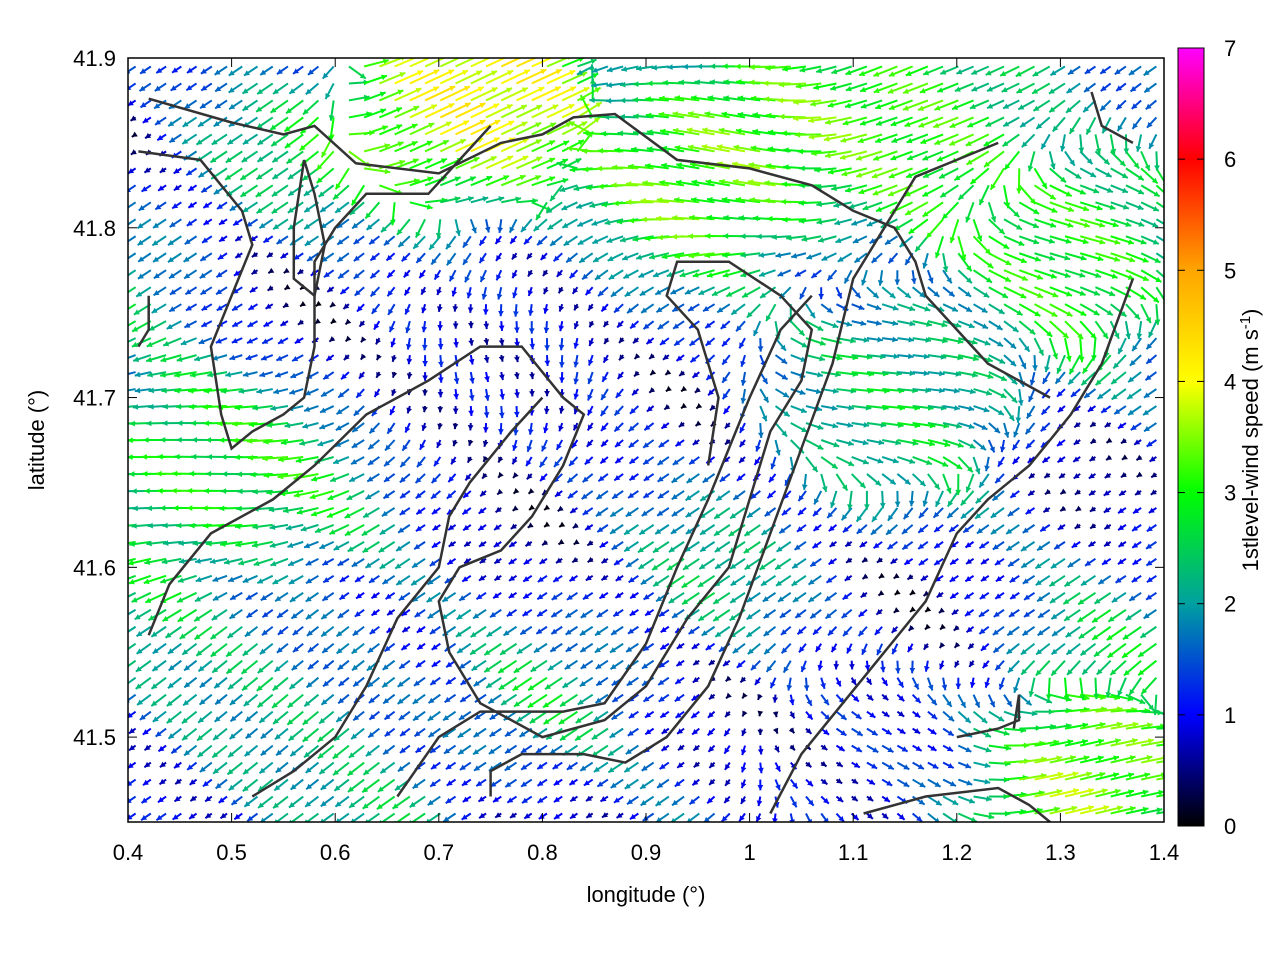  Describe the element at coordinates (1230, 715) in the screenshot. I see `colorbar-tick-label: 1` at that location.